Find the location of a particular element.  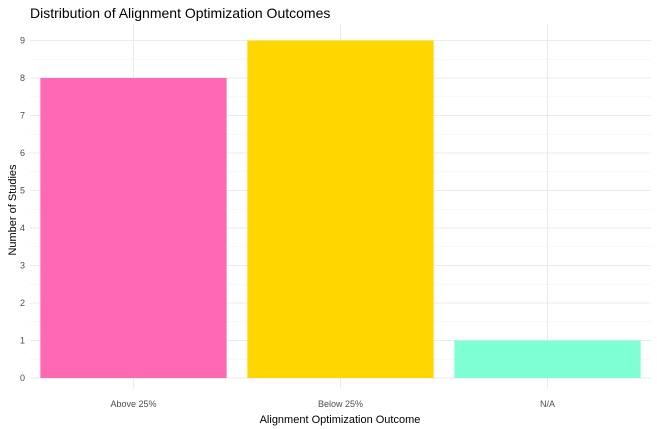

x-axis-title: Alignment Optimization Outcome is located at coordinates (340, 420).